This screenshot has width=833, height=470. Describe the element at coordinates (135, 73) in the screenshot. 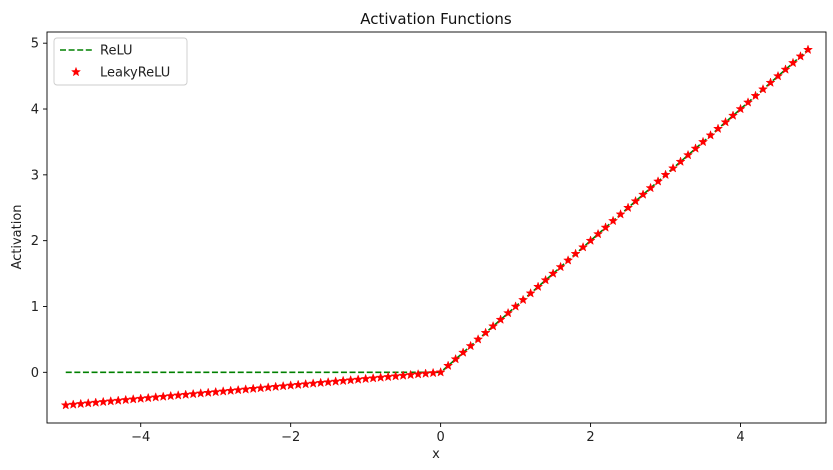

I see `legend-label-leakyrelu: LeakyReLU` at that location.